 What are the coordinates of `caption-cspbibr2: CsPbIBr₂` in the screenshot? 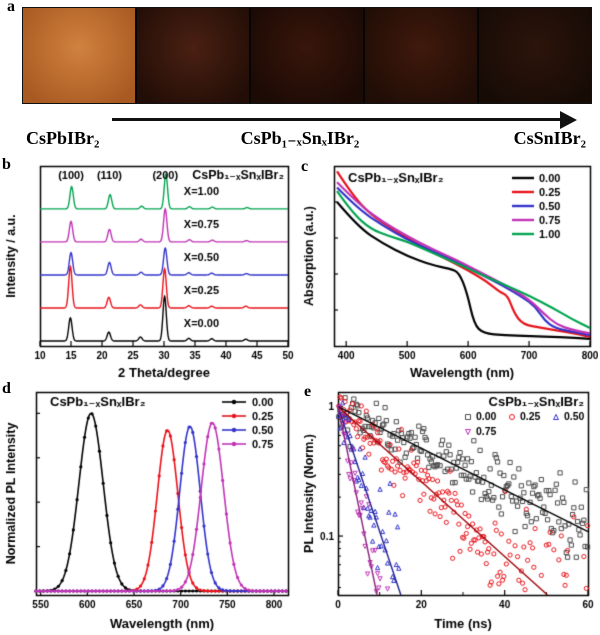 It's located at (63, 138).